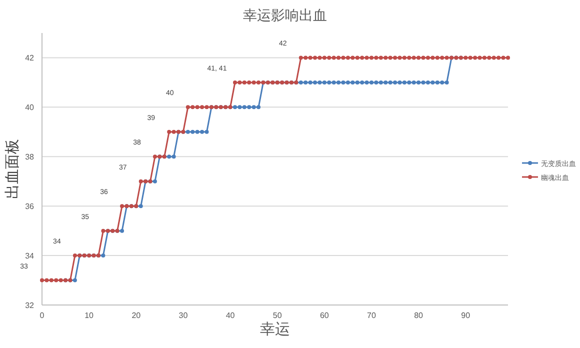  Describe the element at coordinates (466, 315) in the screenshot. I see `x-tick-label: 90` at that location.